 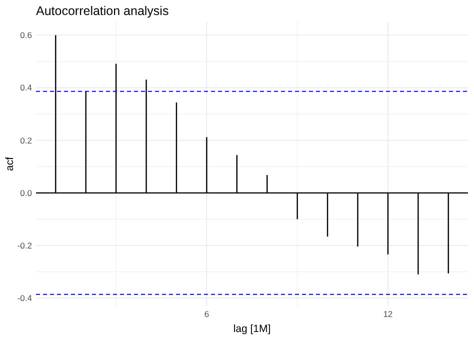 What do you see at coordinates (26, 193) in the screenshot?
I see `text: 0.0` at bounding box center [26, 193].